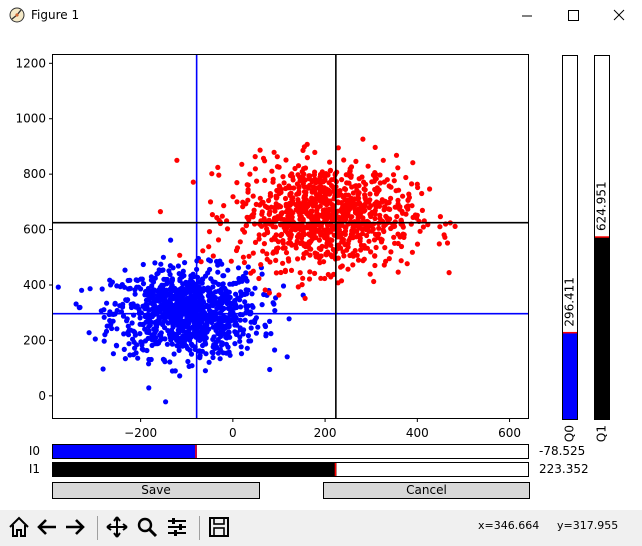 This screenshot has height=546, width=642. Describe the element at coordinates (47, 527) in the screenshot. I see `back-button` at that location.